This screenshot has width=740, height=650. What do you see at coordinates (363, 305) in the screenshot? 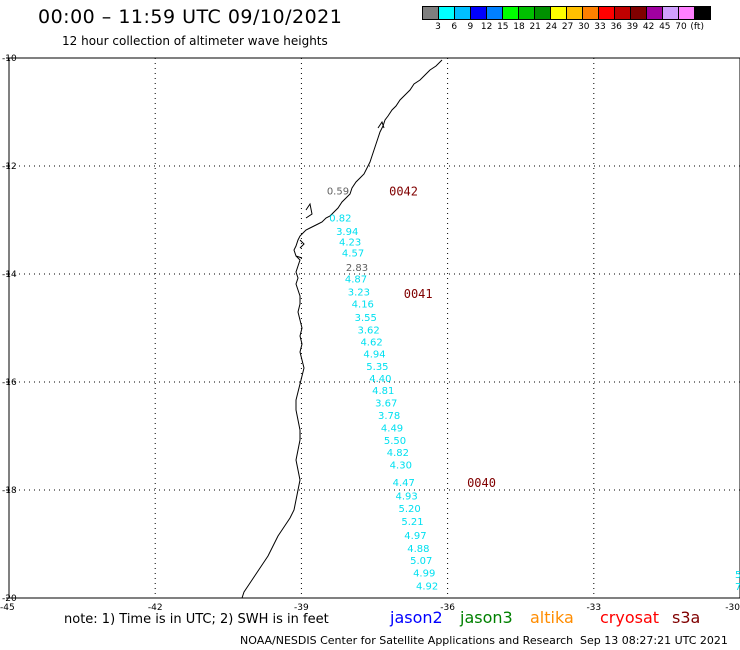
I see `wave-height-label: 4.16` at bounding box center [363, 305].